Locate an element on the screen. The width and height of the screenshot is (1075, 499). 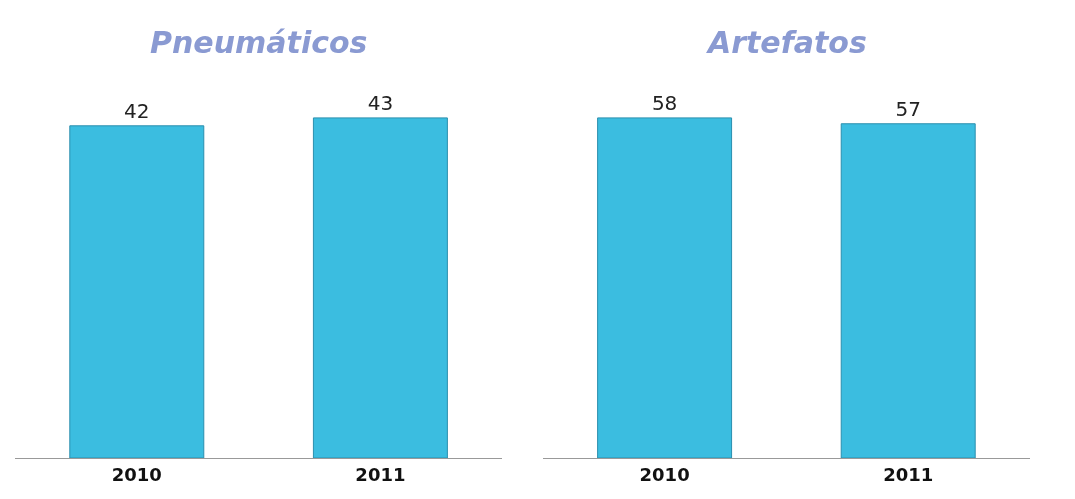
data-label: 42 is located at coordinates (137, 110).